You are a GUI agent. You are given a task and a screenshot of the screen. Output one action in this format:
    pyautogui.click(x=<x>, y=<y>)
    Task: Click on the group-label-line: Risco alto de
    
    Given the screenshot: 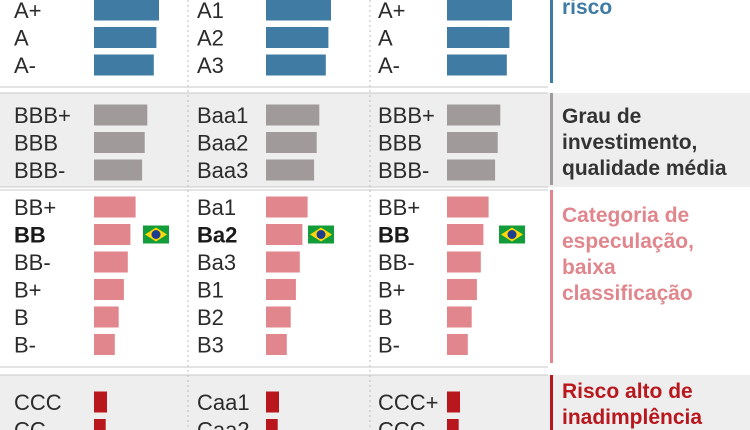 What is the action you would take?
    pyautogui.click(x=627, y=391)
    